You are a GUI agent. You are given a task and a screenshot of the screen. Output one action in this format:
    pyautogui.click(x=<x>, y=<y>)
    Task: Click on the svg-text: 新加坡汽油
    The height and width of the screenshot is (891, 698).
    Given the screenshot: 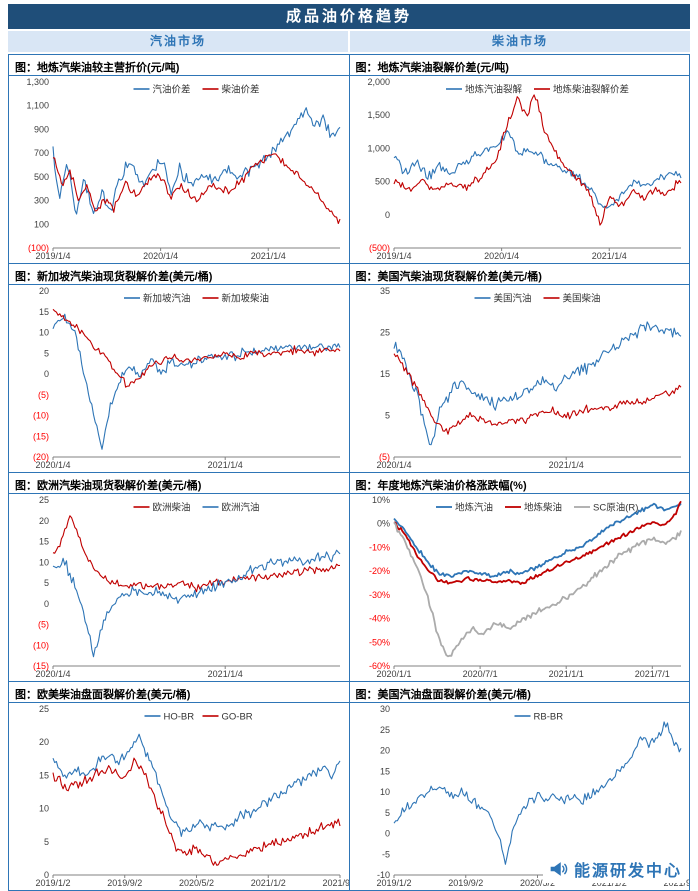 What is the action you would take?
    pyautogui.click(x=167, y=299)
    